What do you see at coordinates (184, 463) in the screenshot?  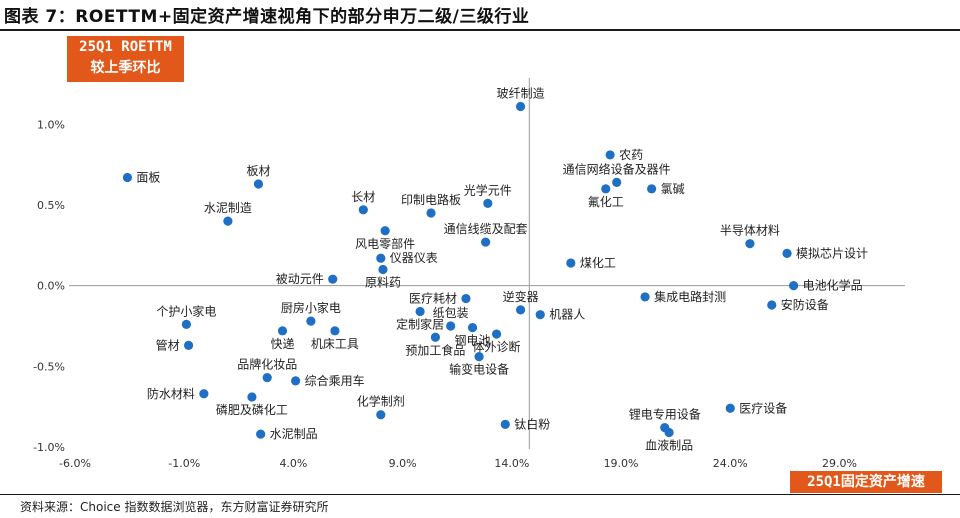 I see `x-tick-label: -1.0%` at bounding box center [184, 463].